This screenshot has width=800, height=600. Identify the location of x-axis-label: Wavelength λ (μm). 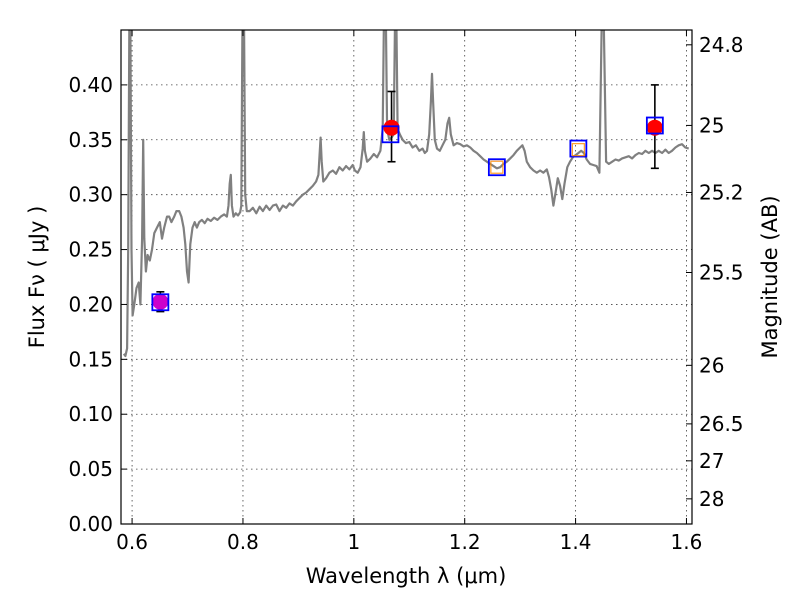
(406, 576).